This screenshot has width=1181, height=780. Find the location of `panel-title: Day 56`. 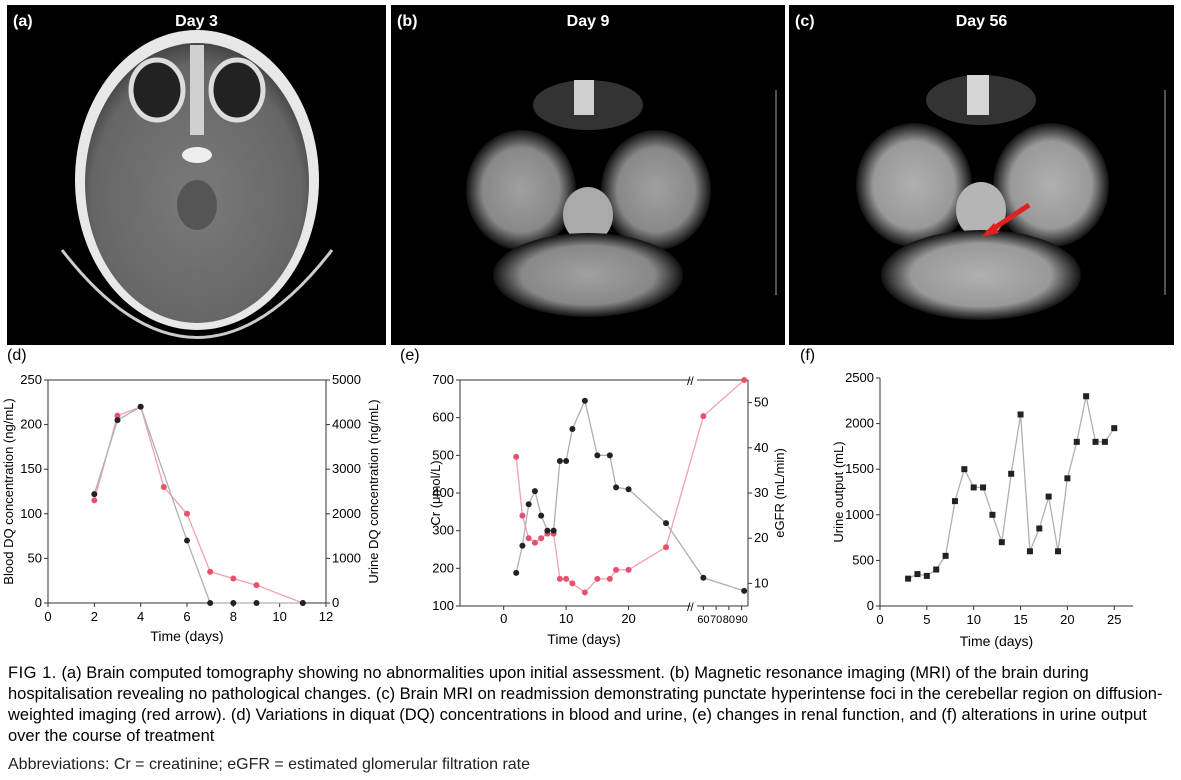

panel-title: Day 56 is located at coordinates (981, 21).